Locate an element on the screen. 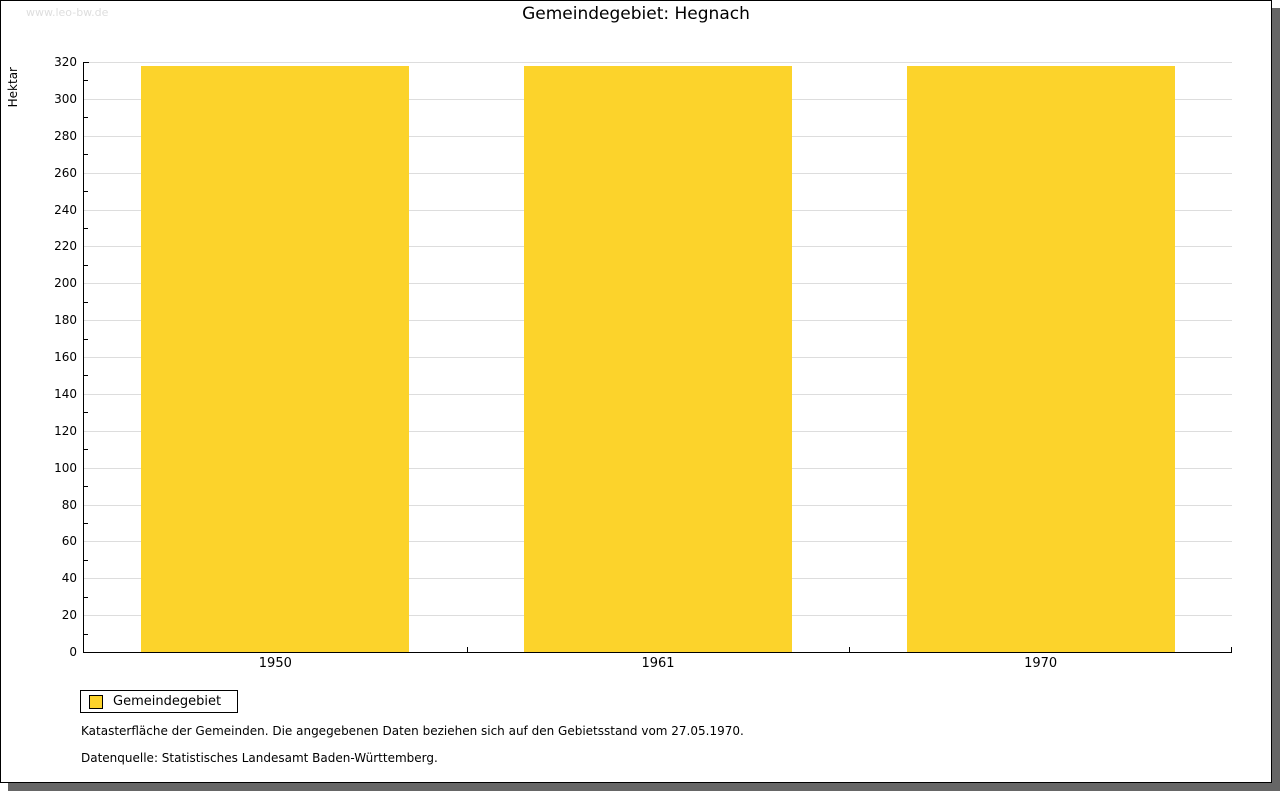 The image size is (1280, 791). y-tick-label: 300 is located at coordinates (65, 98).